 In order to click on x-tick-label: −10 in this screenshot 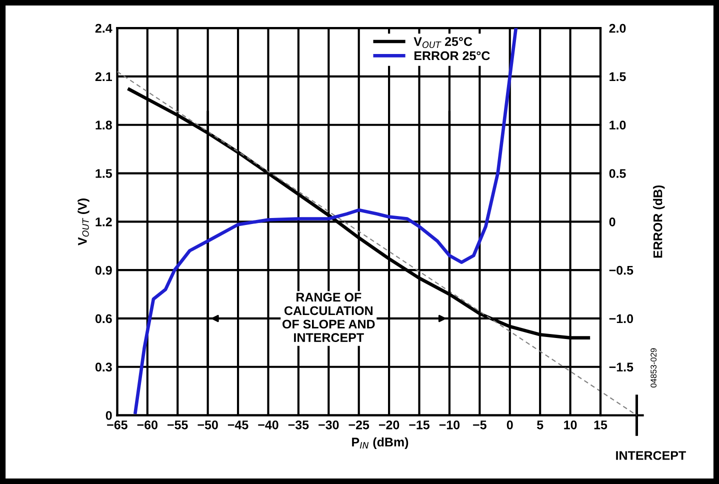, I will do `click(449, 425)`.